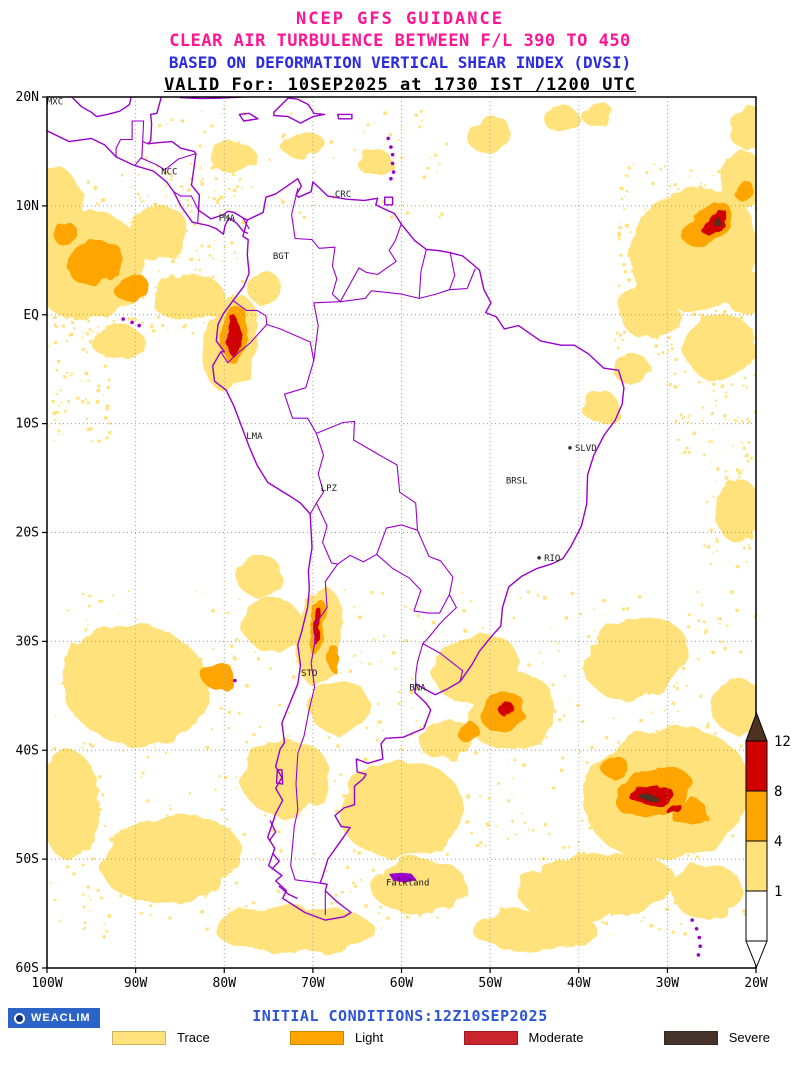  Describe the element at coordinates (313, 983) in the screenshot. I see `x-axis-label: 70W` at that location.